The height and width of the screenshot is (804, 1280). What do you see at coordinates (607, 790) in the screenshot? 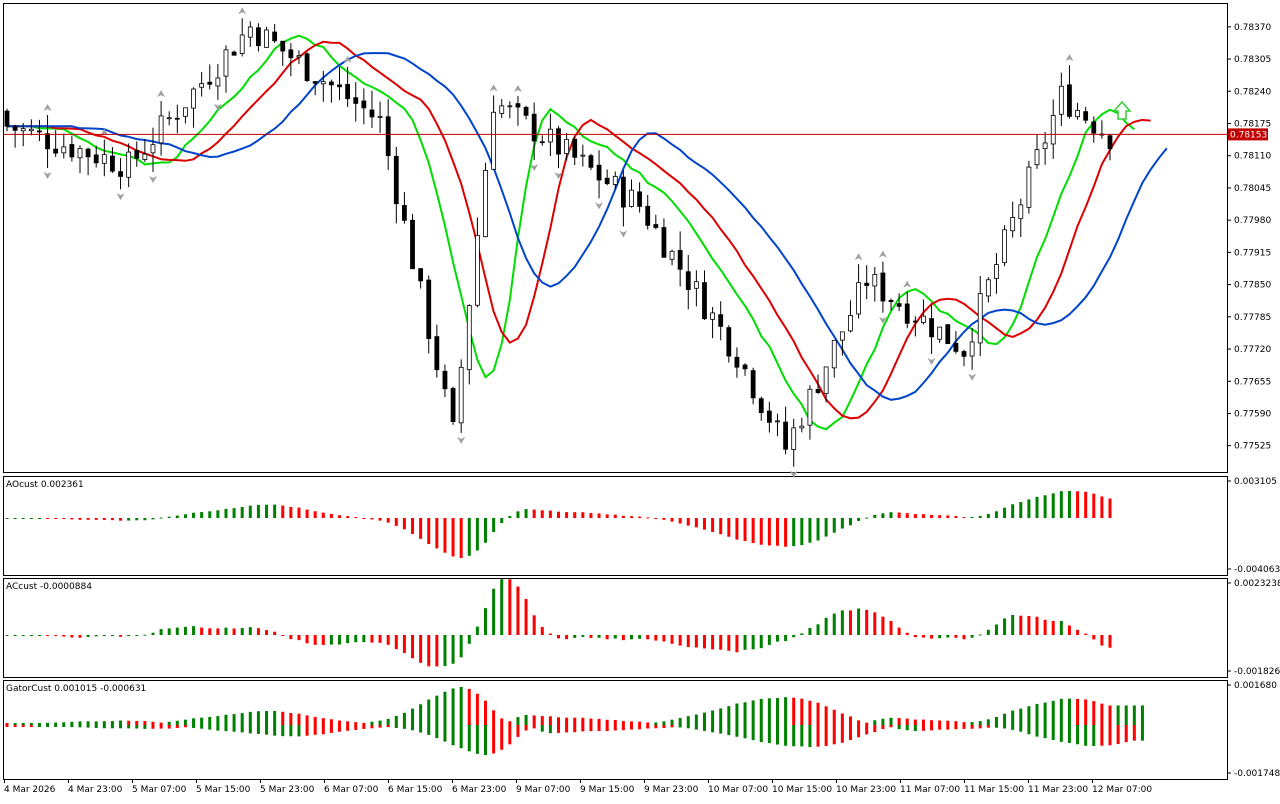
I see `x-tick-label: 9 Mar 15:00` at bounding box center [607, 790].